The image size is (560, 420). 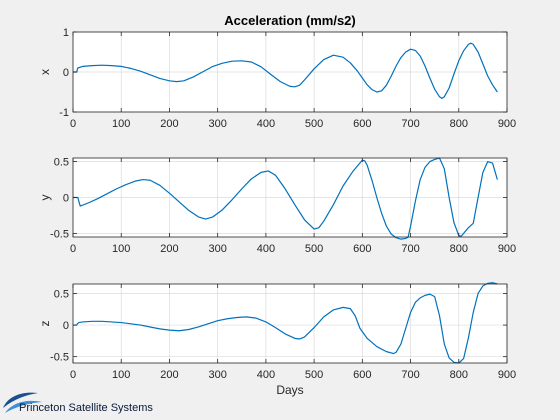 I want to click on swoosh-logo-icon, so click(x=22, y=402).